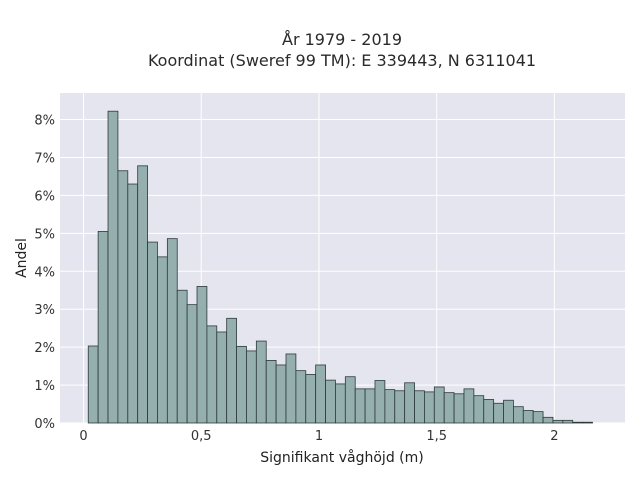 This screenshot has height=480, width=640. I want to click on y-tick-label: 4%, so click(44, 272).